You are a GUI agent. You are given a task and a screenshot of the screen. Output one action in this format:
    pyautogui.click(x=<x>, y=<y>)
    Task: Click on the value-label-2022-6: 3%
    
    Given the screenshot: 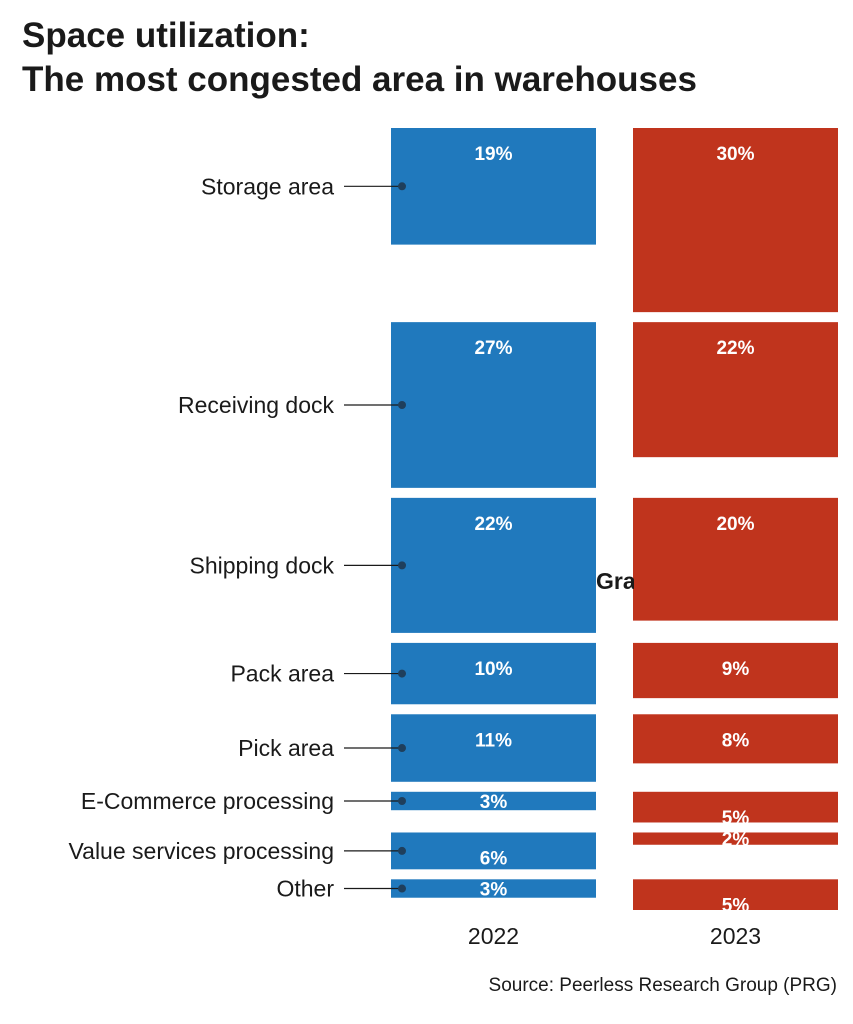 What is the action you would take?
    pyautogui.click(x=494, y=802)
    